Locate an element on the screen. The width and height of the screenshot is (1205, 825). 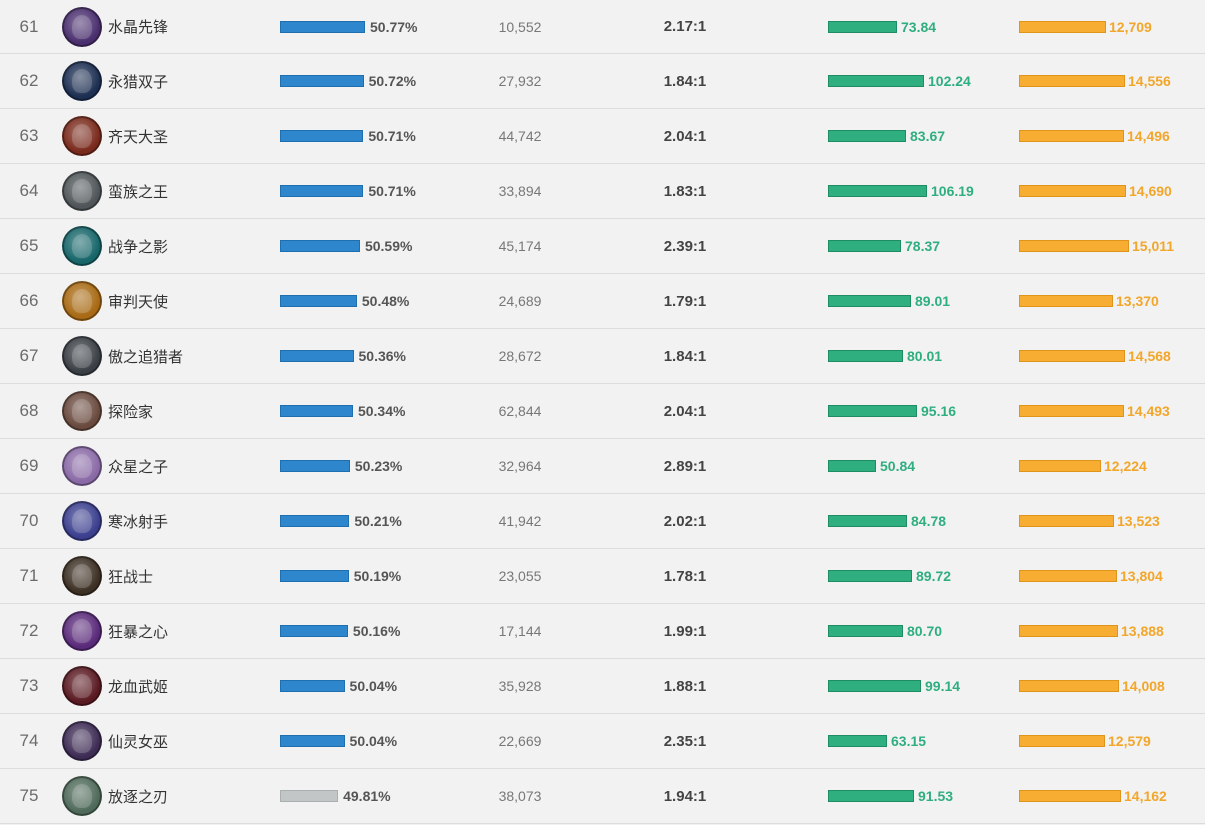
damage-cell: 106.19 is located at coordinates (901, 191).